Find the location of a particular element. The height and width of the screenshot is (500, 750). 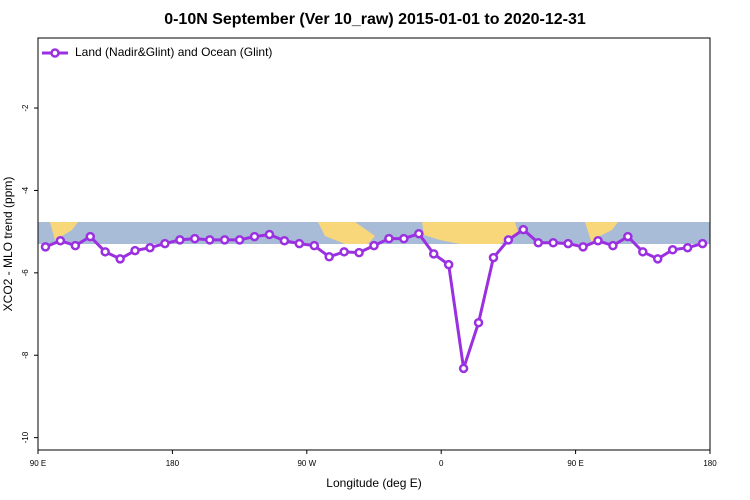

y-tick-label: -8 is located at coordinates (25, 355).